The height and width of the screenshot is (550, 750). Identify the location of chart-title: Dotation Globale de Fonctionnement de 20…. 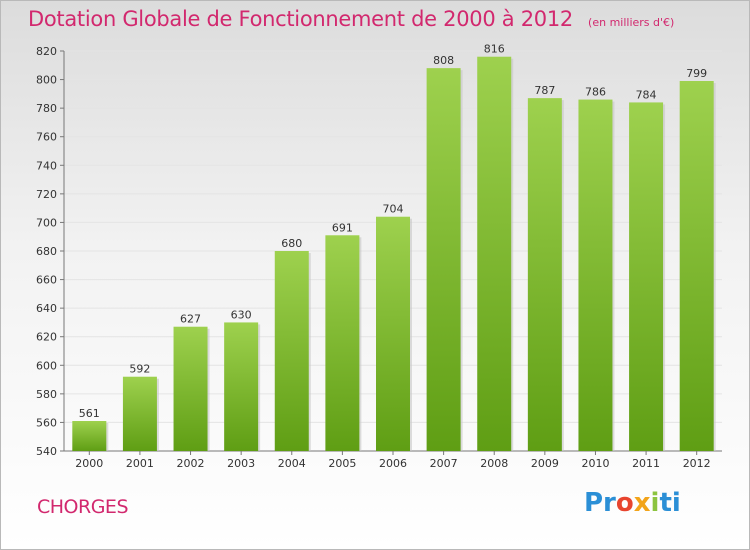
(300, 19).